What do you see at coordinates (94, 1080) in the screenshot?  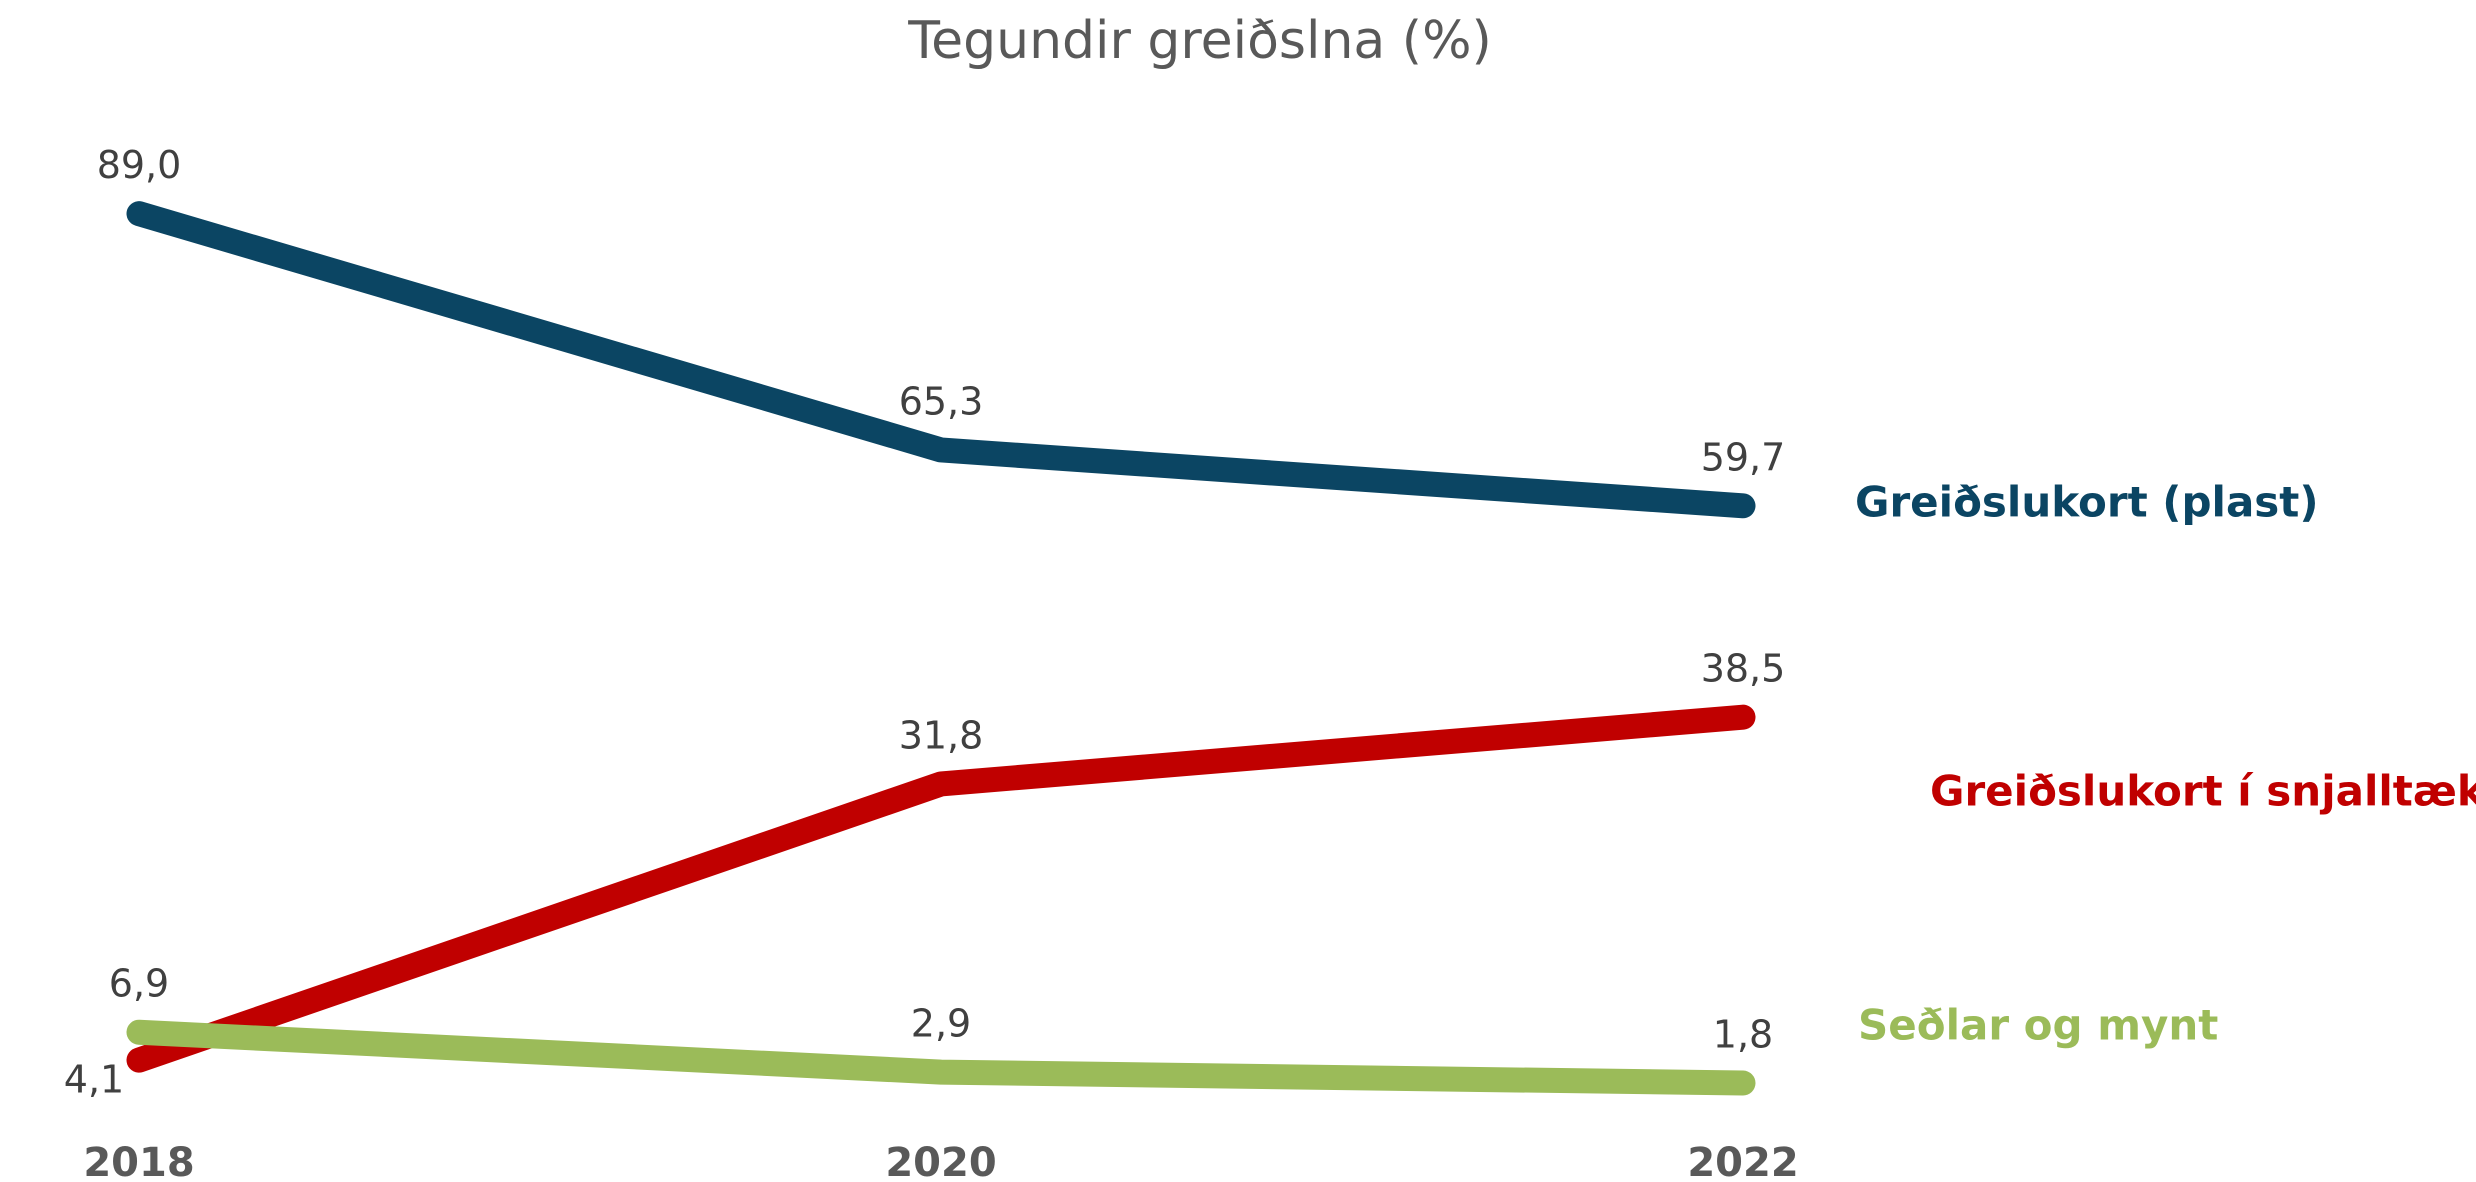 I see `data-label: 4,1` at bounding box center [94, 1080].